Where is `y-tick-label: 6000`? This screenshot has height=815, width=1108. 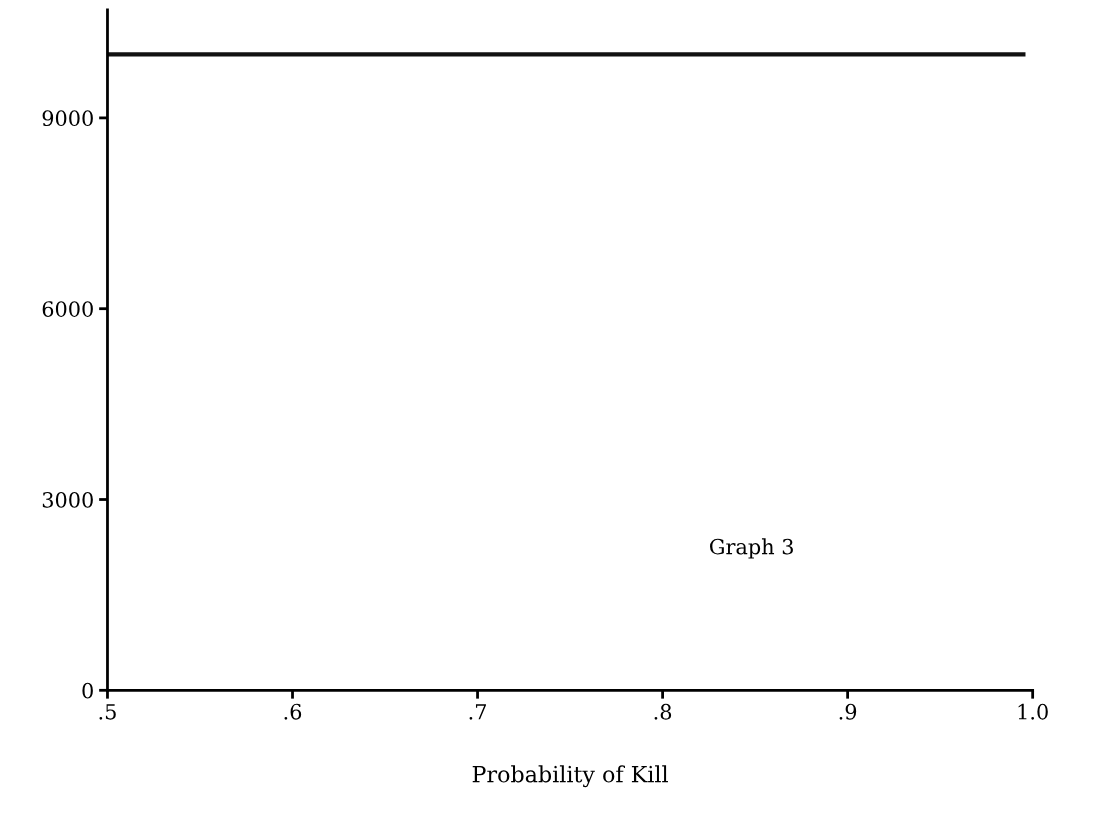 y-tick-label: 6000 is located at coordinates (67, 309).